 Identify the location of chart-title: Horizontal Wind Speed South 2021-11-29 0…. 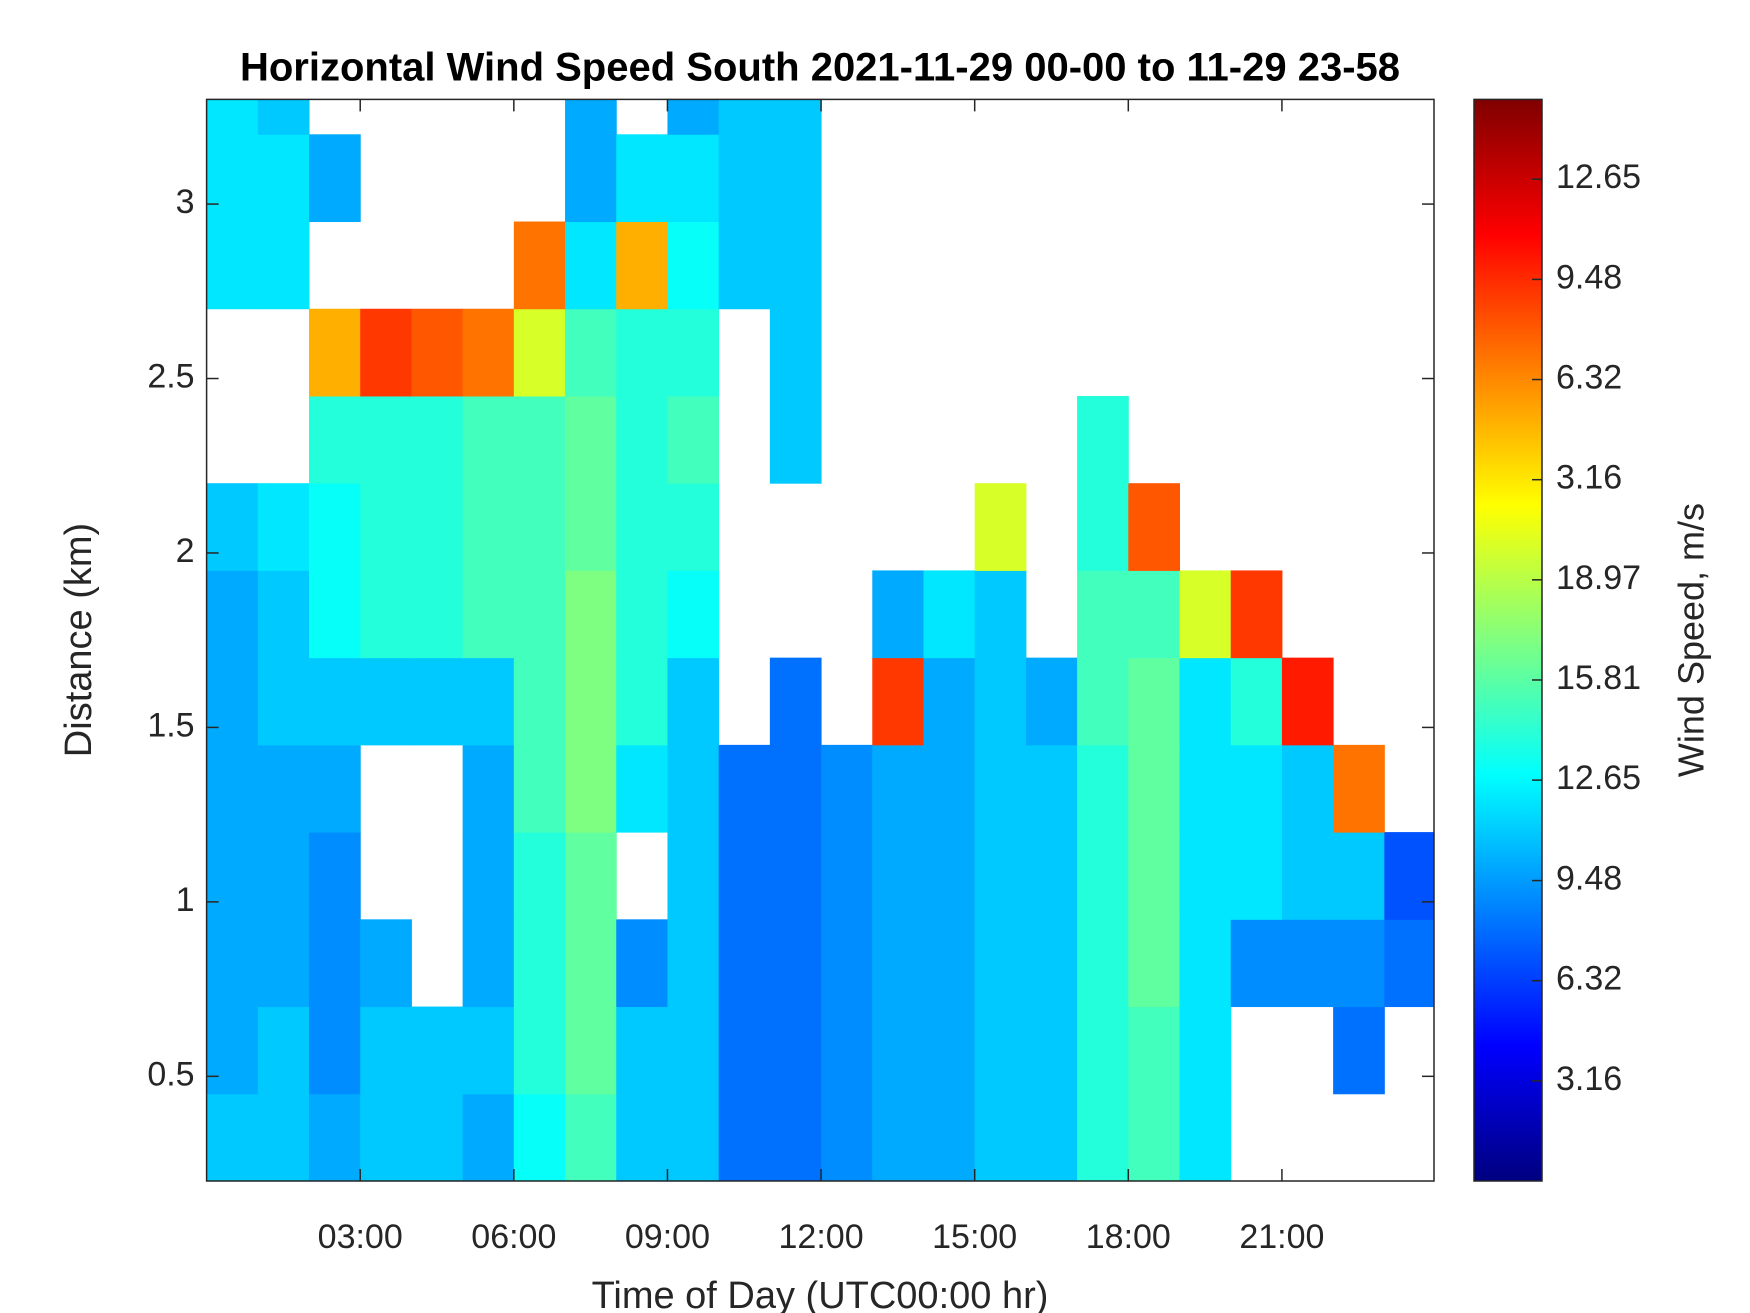
(820, 68).